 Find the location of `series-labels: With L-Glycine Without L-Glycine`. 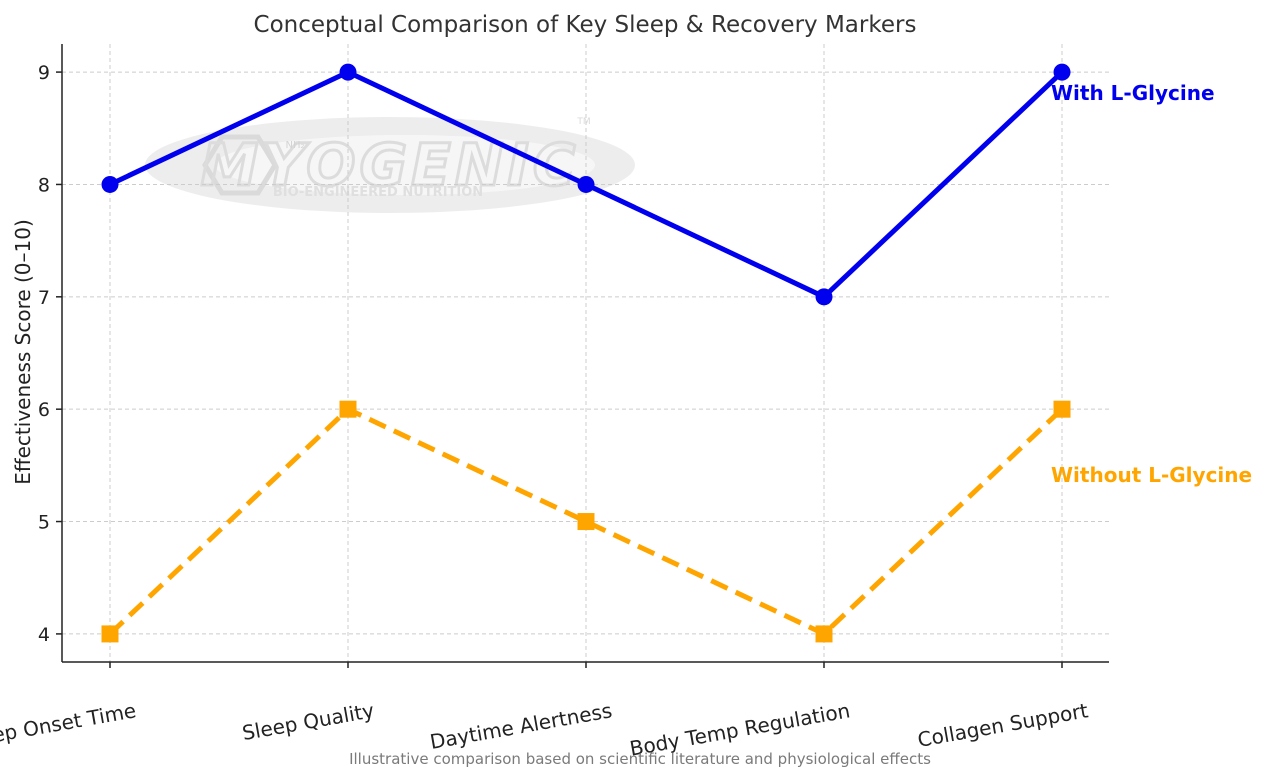

series-labels: With L-Glycine Without L-Glycine is located at coordinates (1151, 284).